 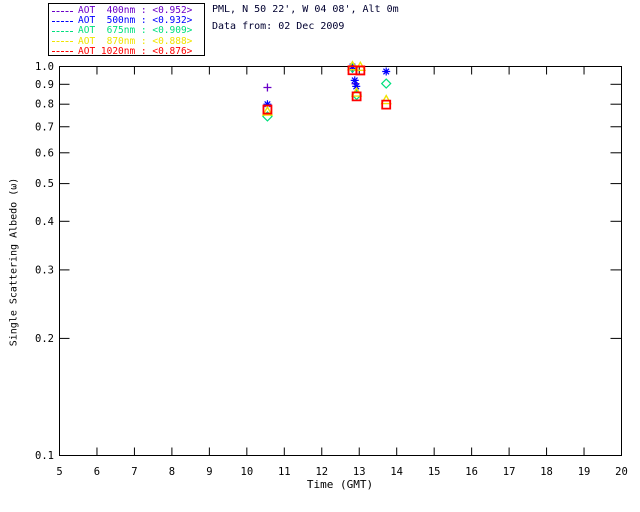 I want to click on x-tick-label: 15, so click(x=434, y=472).